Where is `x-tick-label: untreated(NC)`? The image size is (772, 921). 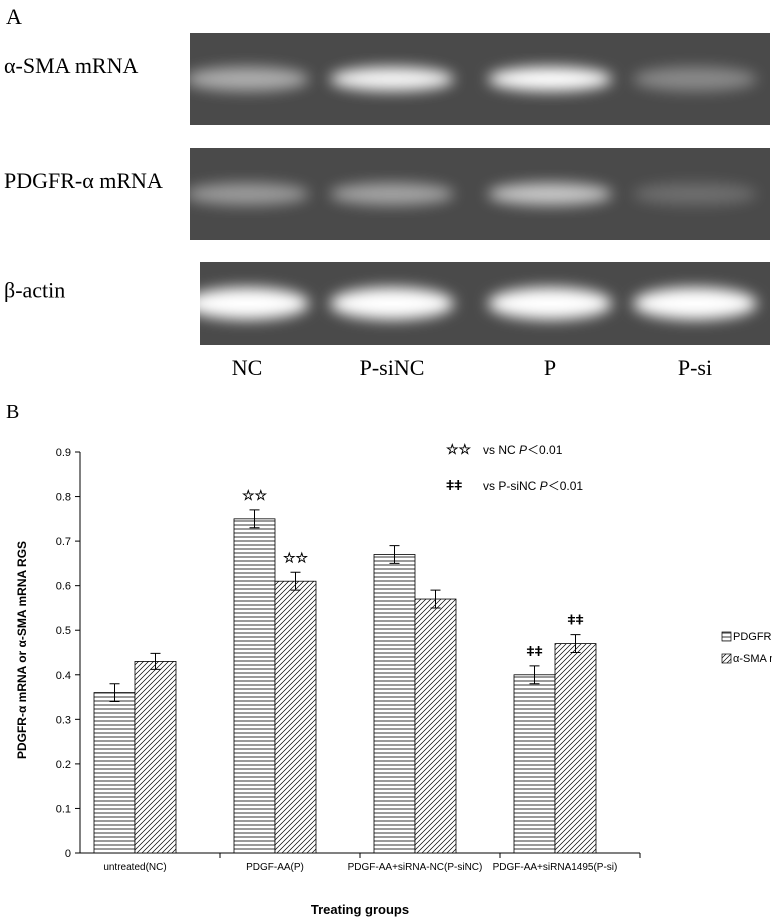 x-tick-label: untreated(NC) is located at coordinates (135, 867).